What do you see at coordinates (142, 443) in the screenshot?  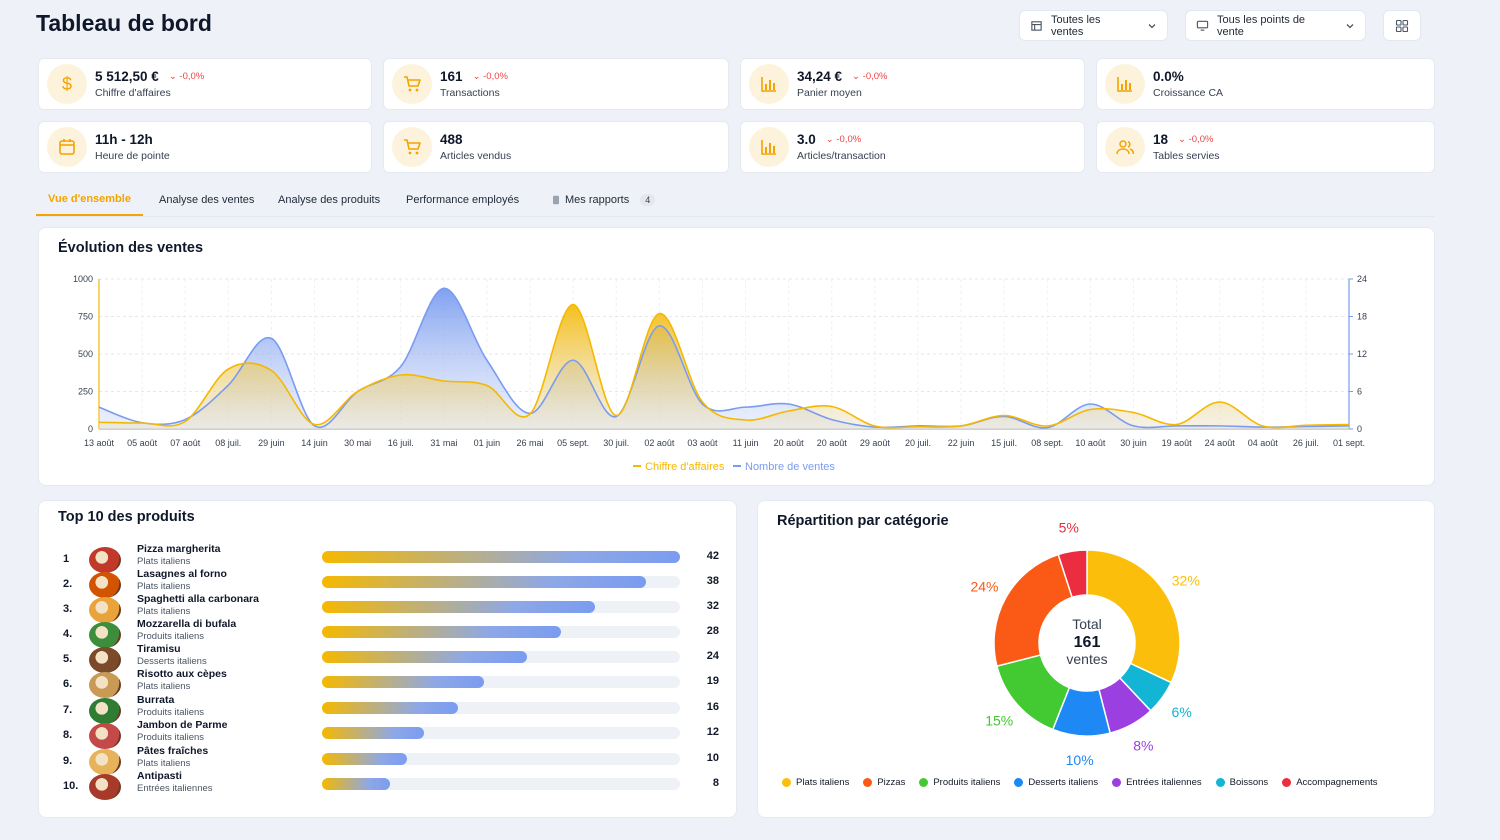 I see `x-tick-label: 05 août` at bounding box center [142, 443].